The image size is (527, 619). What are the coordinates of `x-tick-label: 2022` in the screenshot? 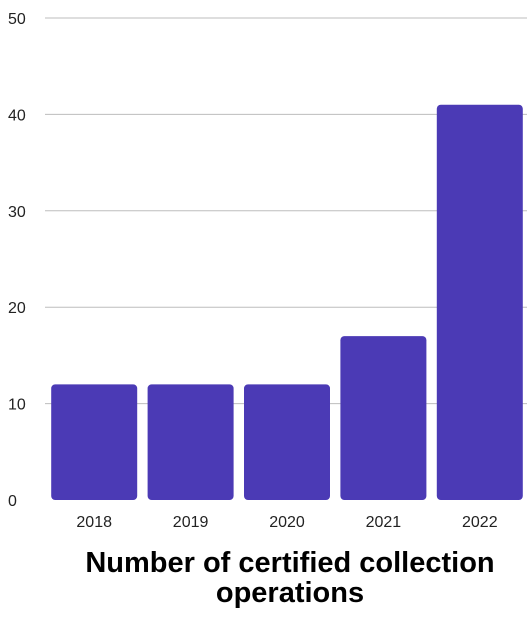 It's located at (480, 522).